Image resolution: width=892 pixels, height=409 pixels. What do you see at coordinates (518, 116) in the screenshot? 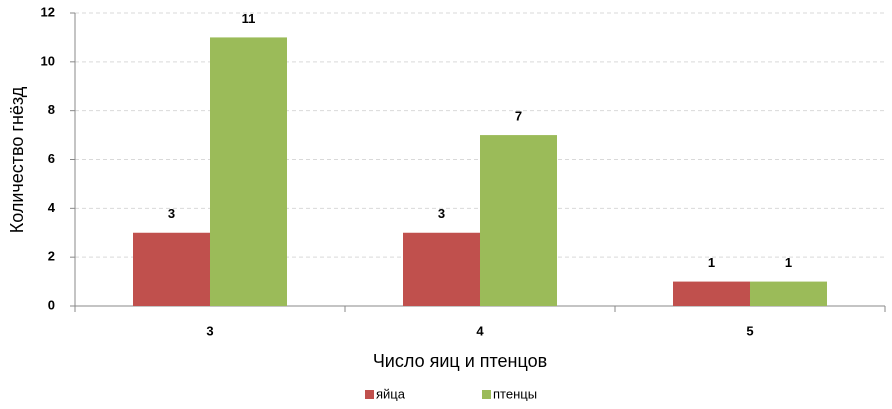
I see `value-label: 7` at bounding box center [518, 116].